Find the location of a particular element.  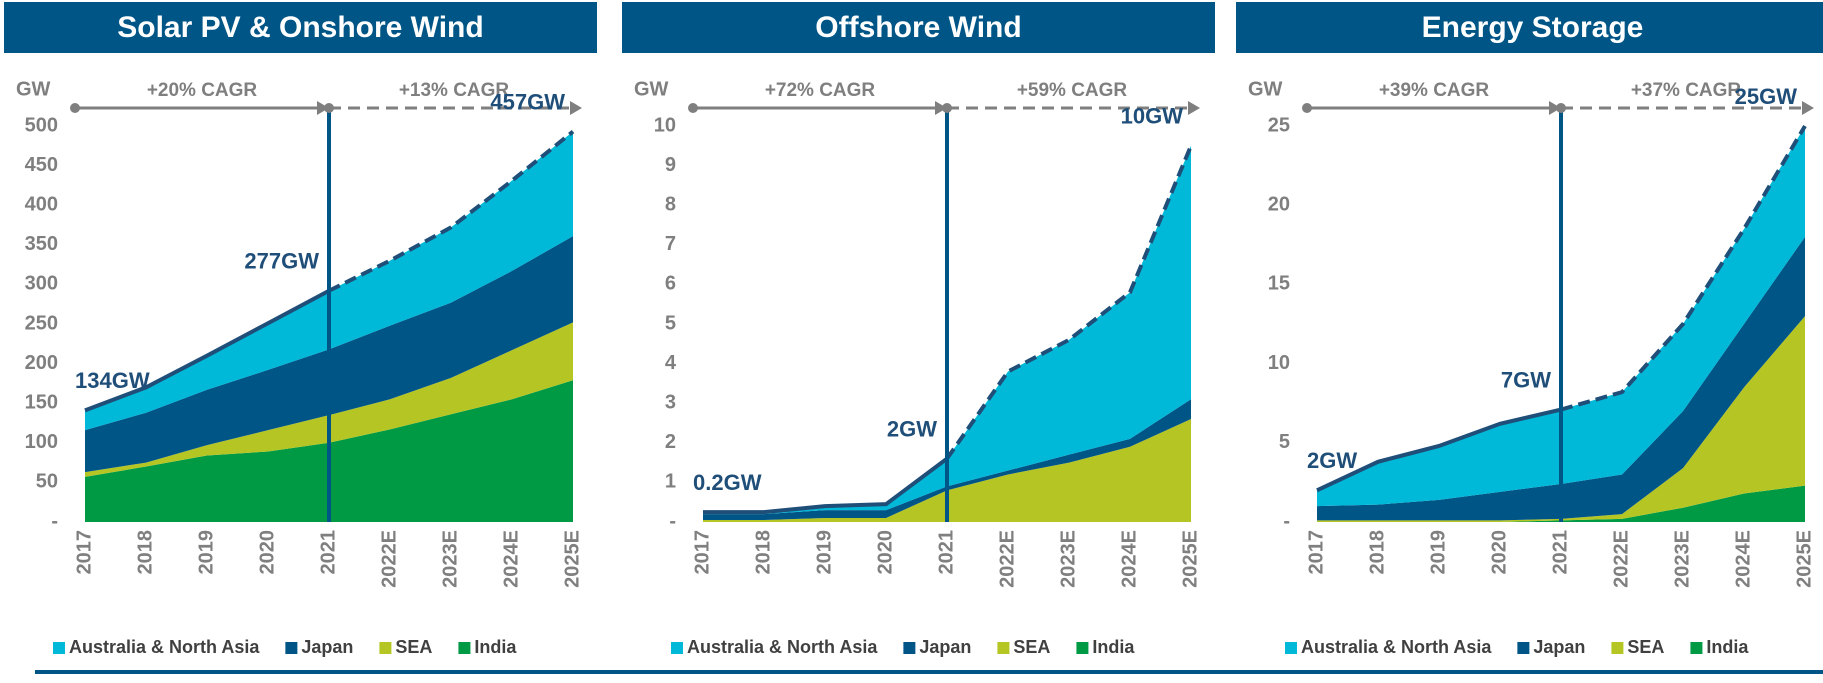

total-label: 277GW is located at coordinates (281, 261).